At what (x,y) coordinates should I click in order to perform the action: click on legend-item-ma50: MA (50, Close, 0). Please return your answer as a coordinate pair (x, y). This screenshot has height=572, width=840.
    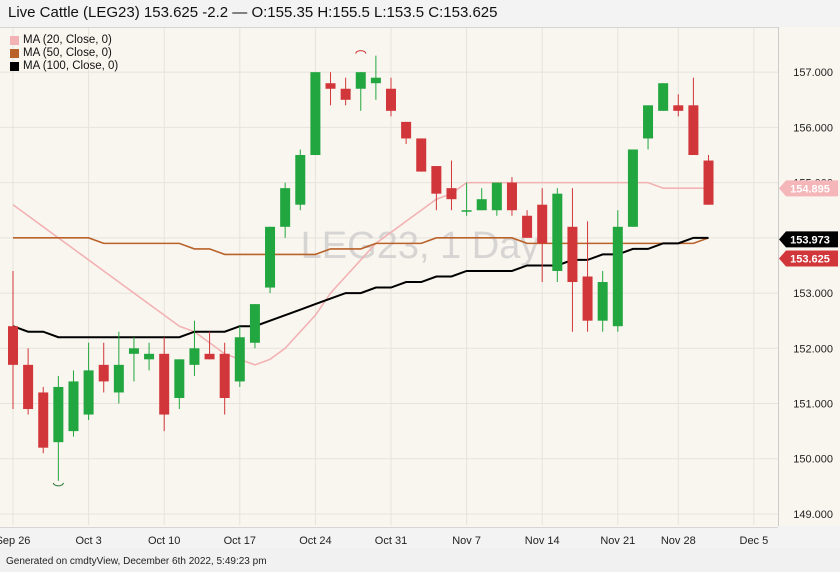
    Looking at the image, I should click on (61, 53).